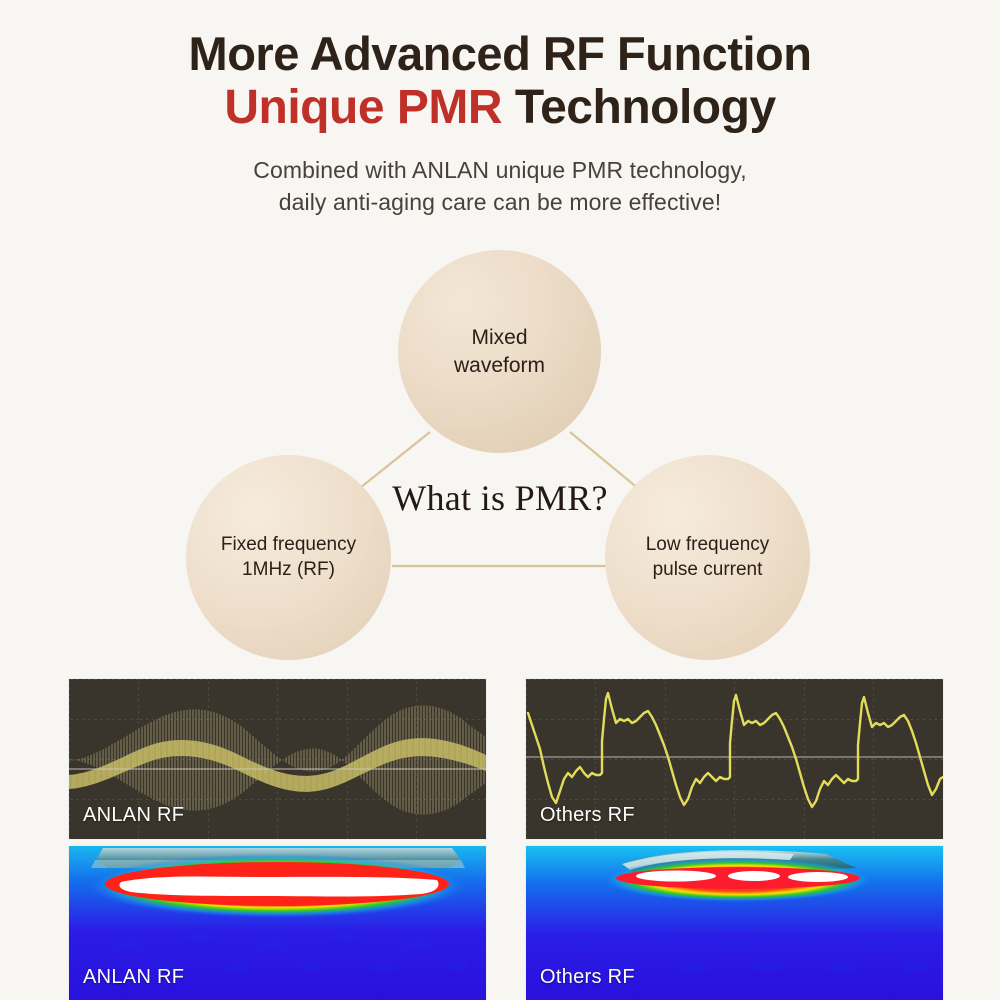  What do you see at coordinates (748, 953) in the screenshot?
I see `thermal-others-texture` at bounding box center [748, 953].